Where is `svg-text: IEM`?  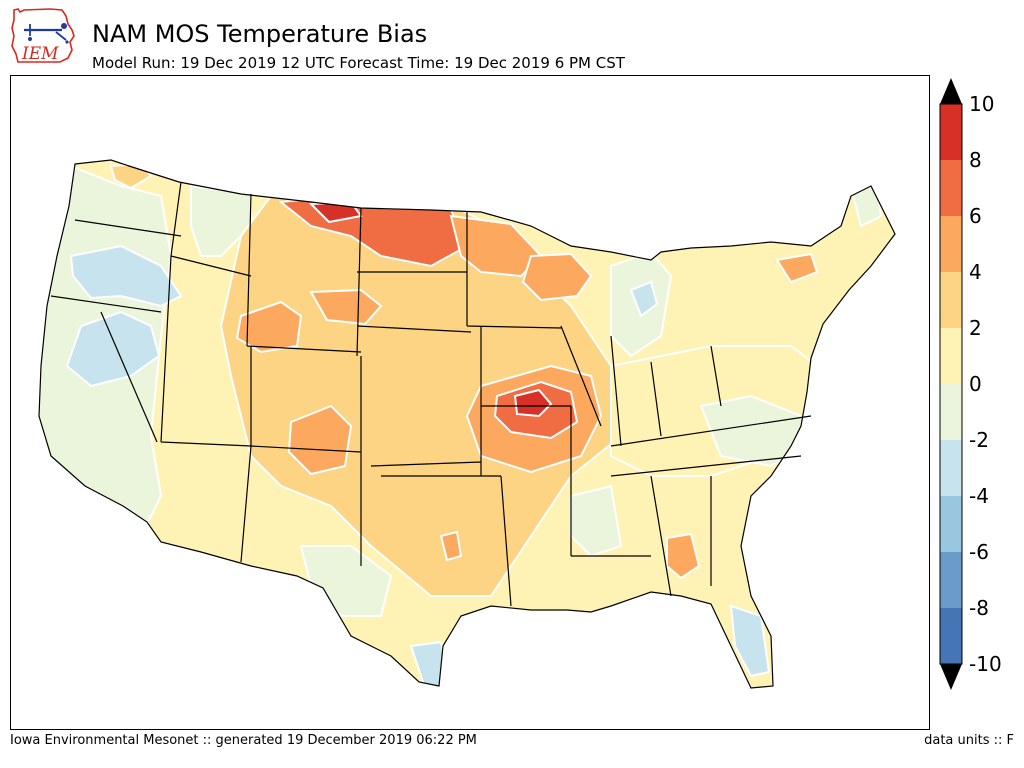 svg-text: IEM is located at coordinates (40, 54).